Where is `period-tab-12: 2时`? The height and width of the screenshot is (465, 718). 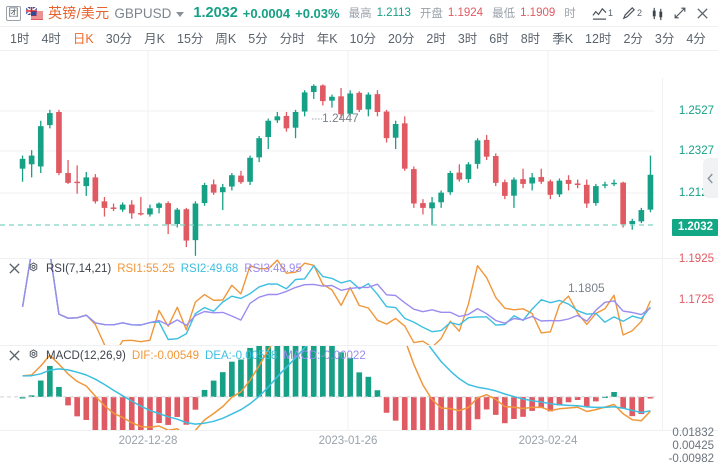
period-tab-12: 2时 is located at coordinates (435, 39).